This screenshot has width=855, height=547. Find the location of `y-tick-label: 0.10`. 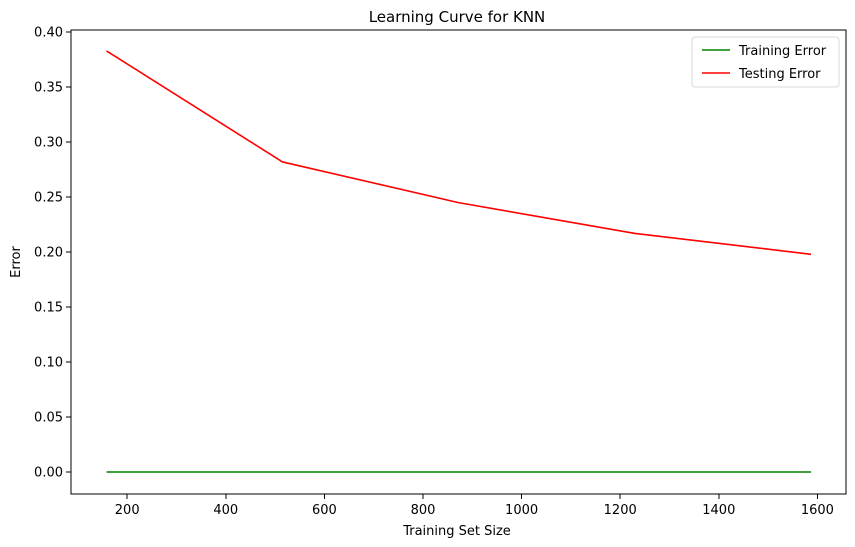

y-tick-label: 0.10 is located at coordinates (48, 363).